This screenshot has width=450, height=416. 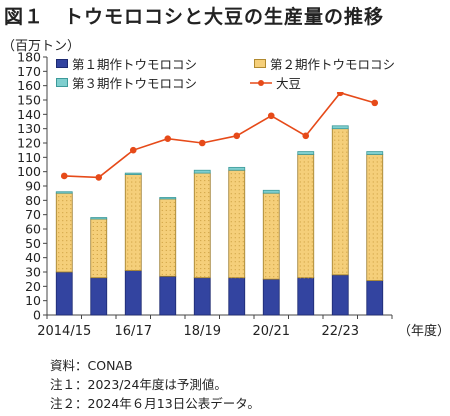 I want to click on legend-swatch, so click(x=62, y=63).